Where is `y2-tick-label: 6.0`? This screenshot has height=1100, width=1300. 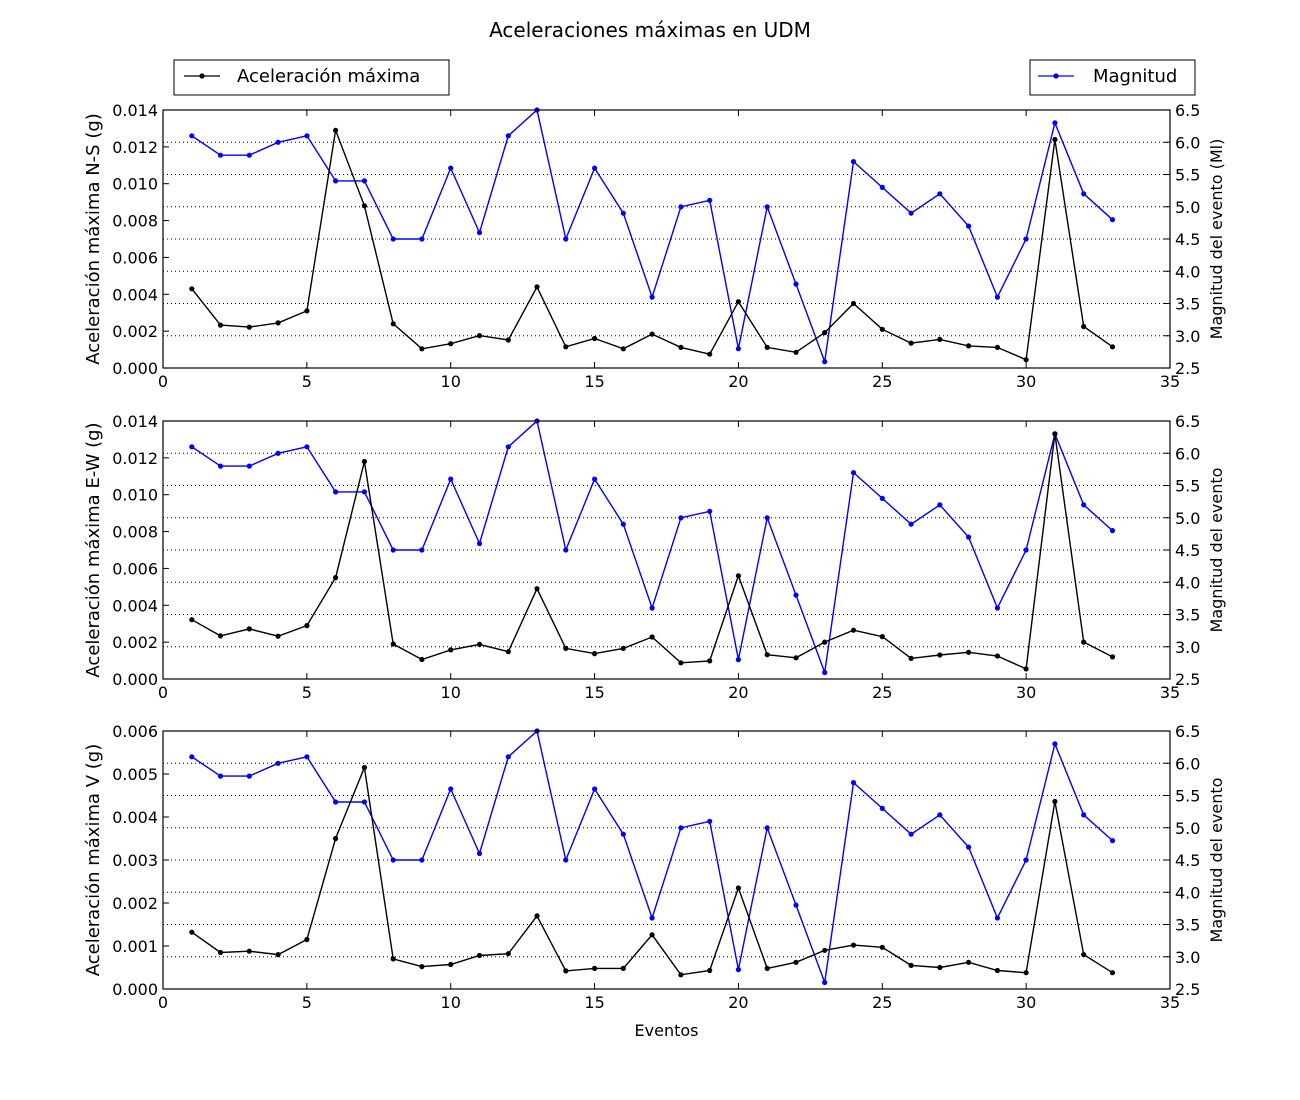 y2-tick-label: 6.0 is located at coordinates (1187, 142).